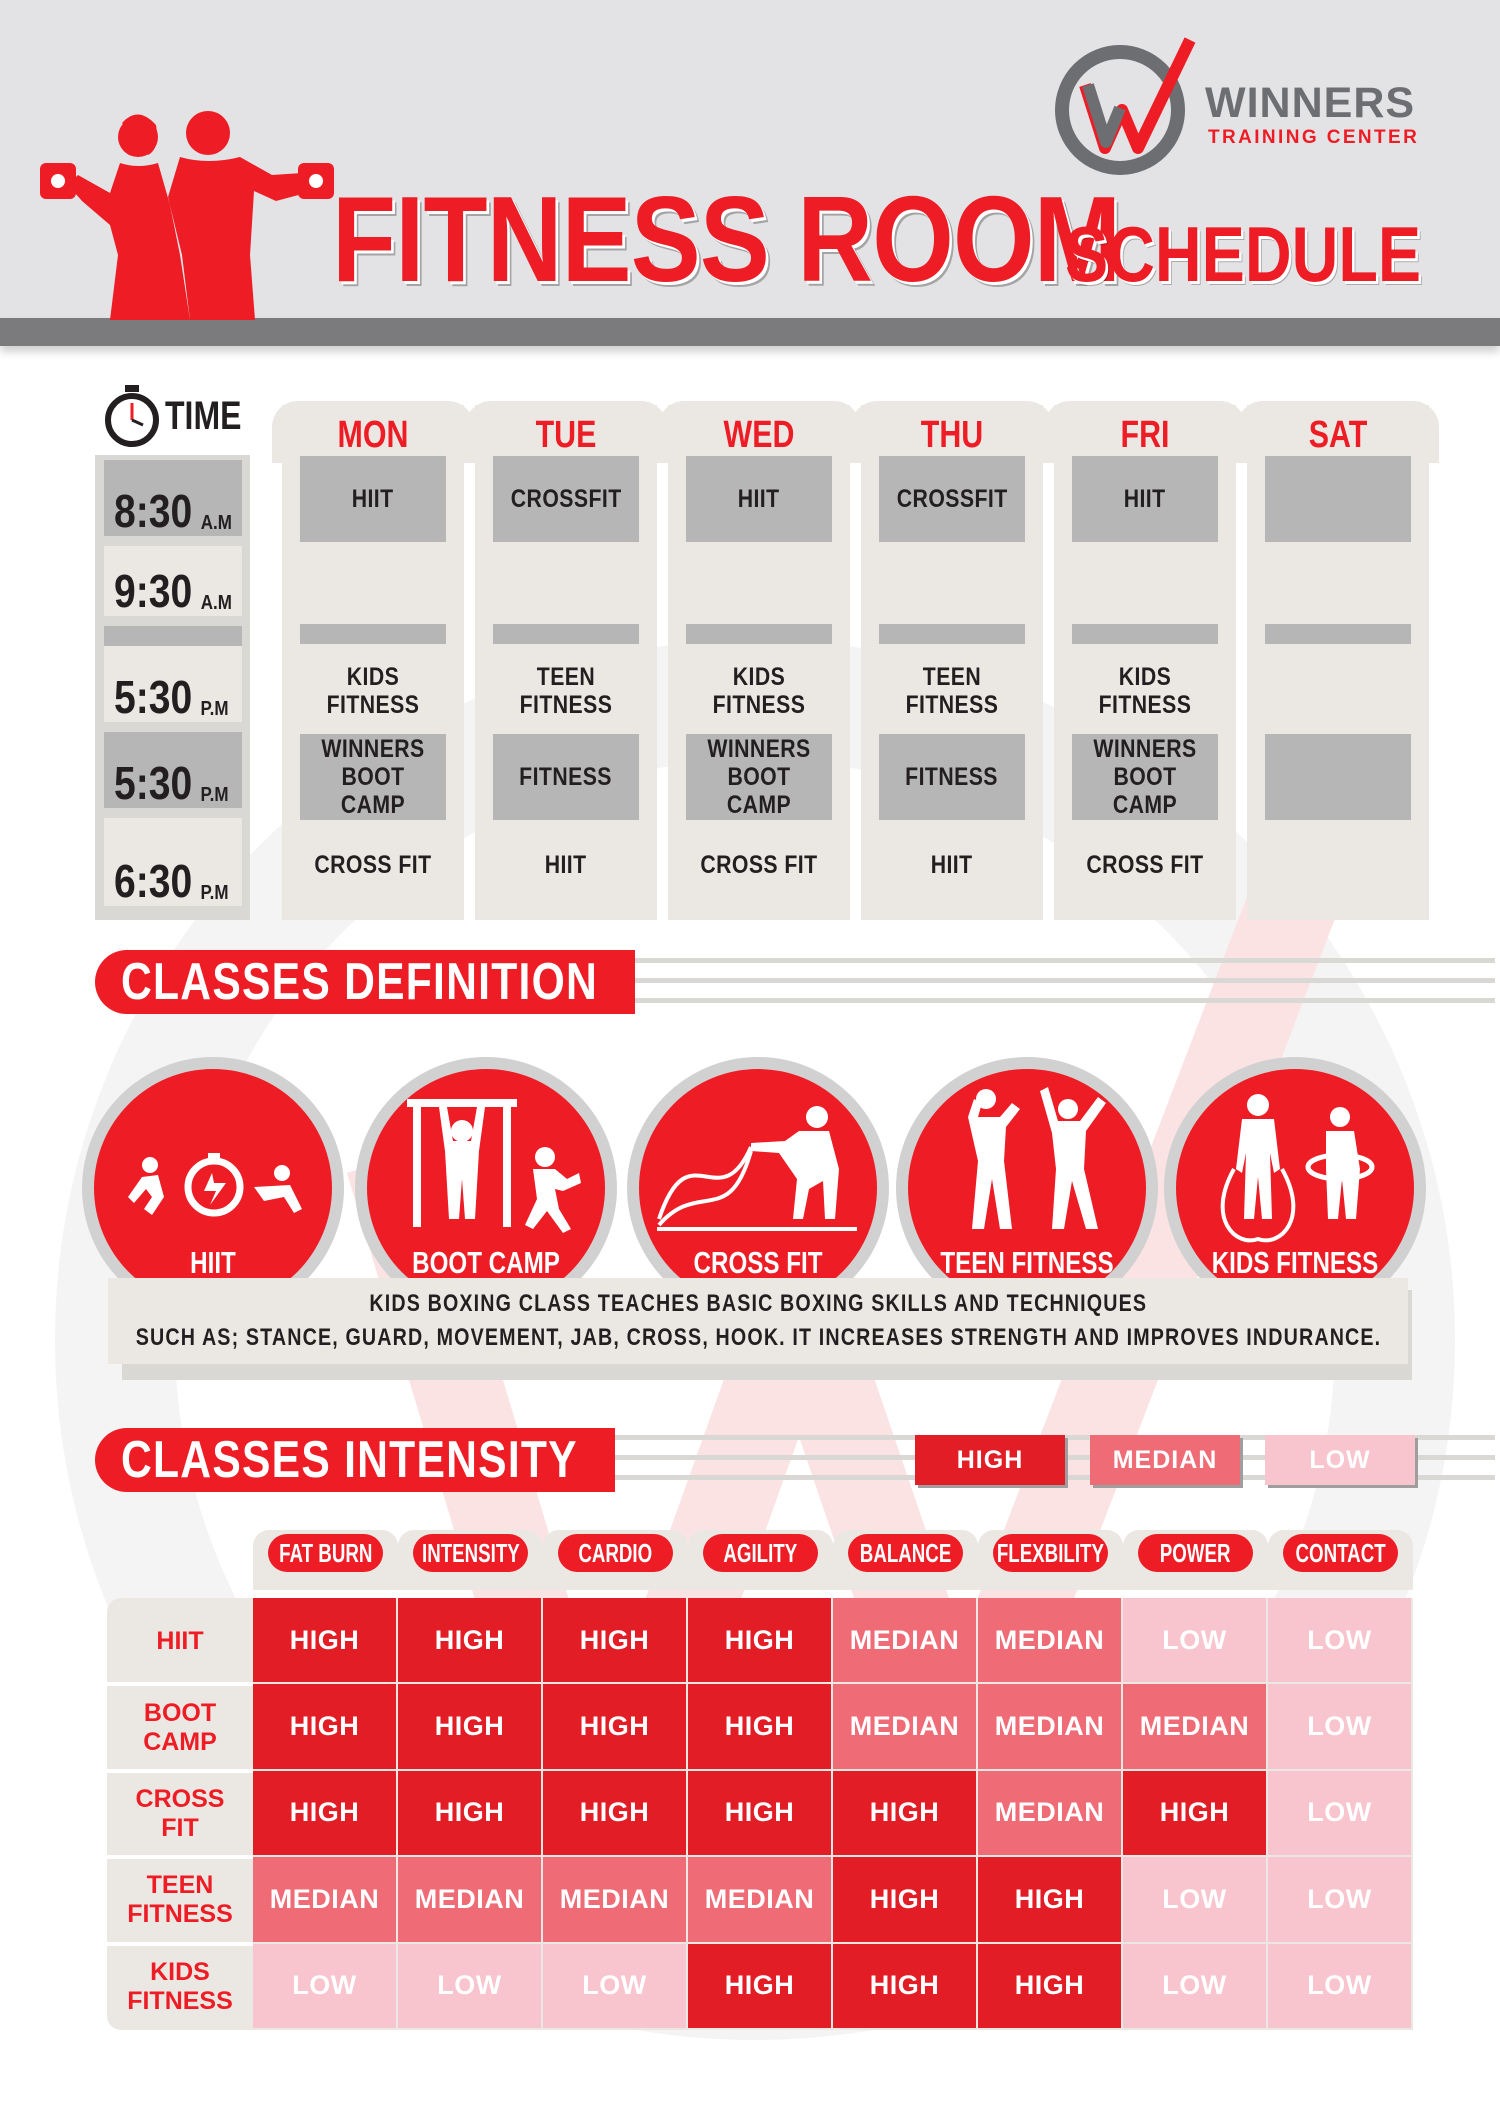 This screenshot has width=1500, height=2121. Describe the element at coordinates (494, 1166) in the screenshot. I see `pullup-squat-icon` at that location.